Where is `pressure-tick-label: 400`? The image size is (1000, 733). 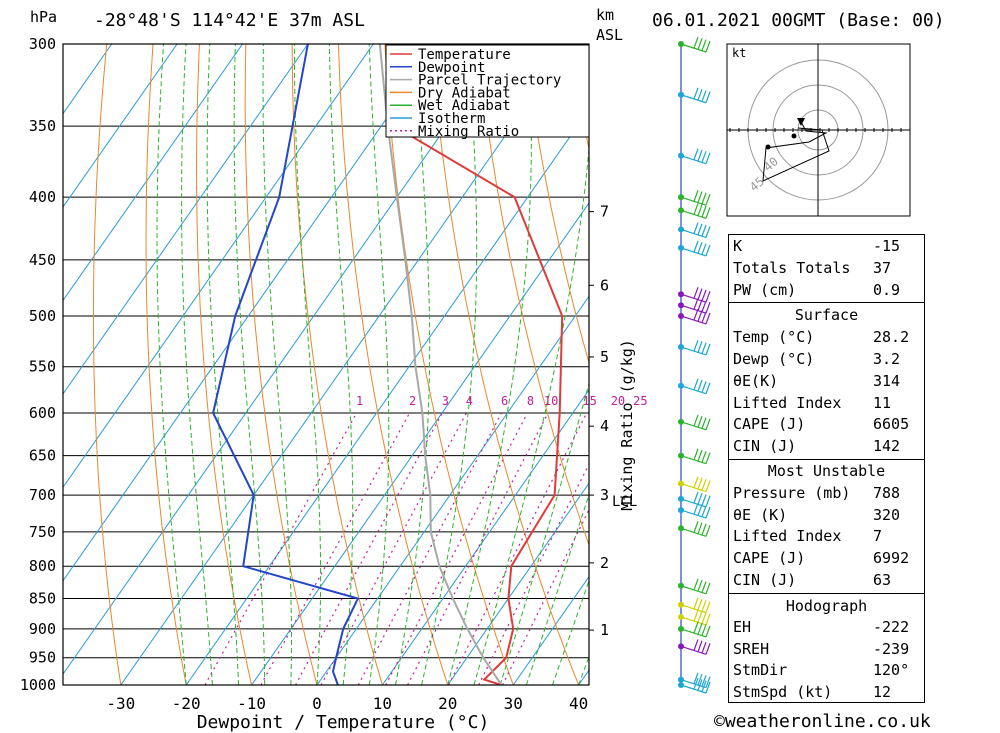
pressure-tick-label: 400 is located at coordinates (42, 197).